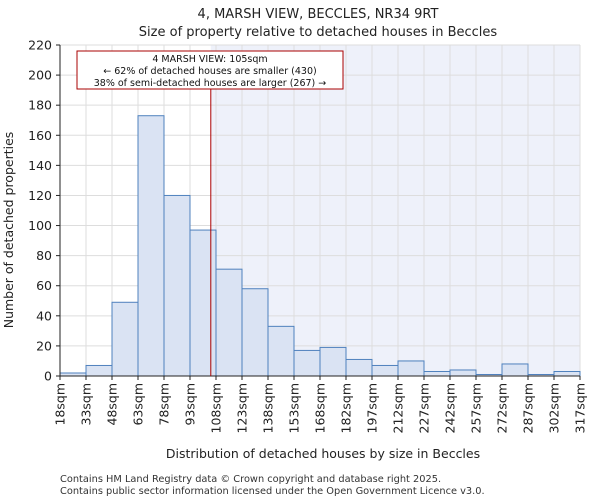 This screenshot has height=500, width=600. Describe the element at coordinates (125, 339) in the screenshot. I see `bar-48sqm` at that location.